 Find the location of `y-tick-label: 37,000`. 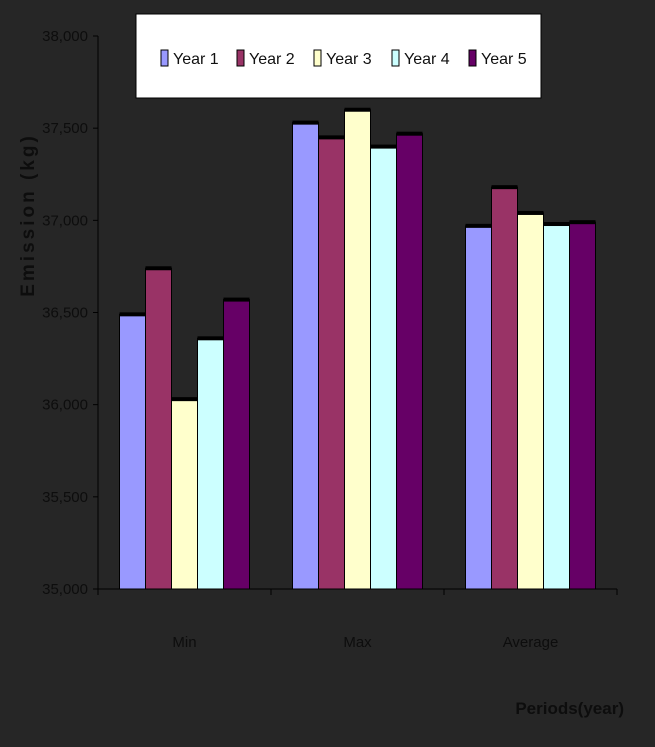

y-tick-label: 37,000 is located at coordinates (65, 220).